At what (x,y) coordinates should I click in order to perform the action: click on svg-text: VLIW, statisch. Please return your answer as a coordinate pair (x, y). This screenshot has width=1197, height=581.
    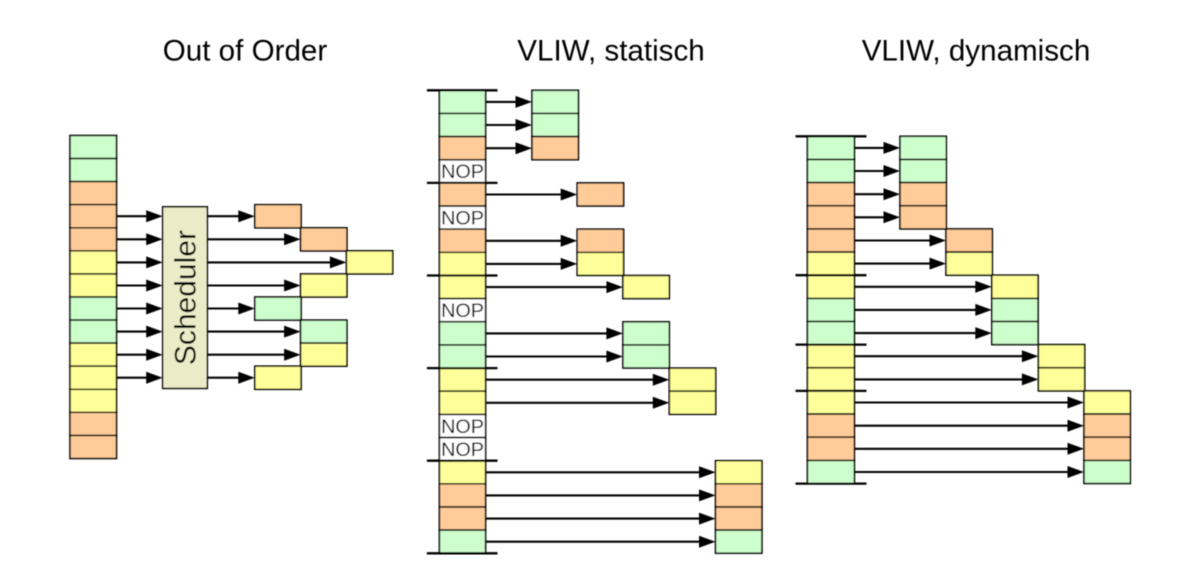
    Looking at the image, I should click on (611, 51).